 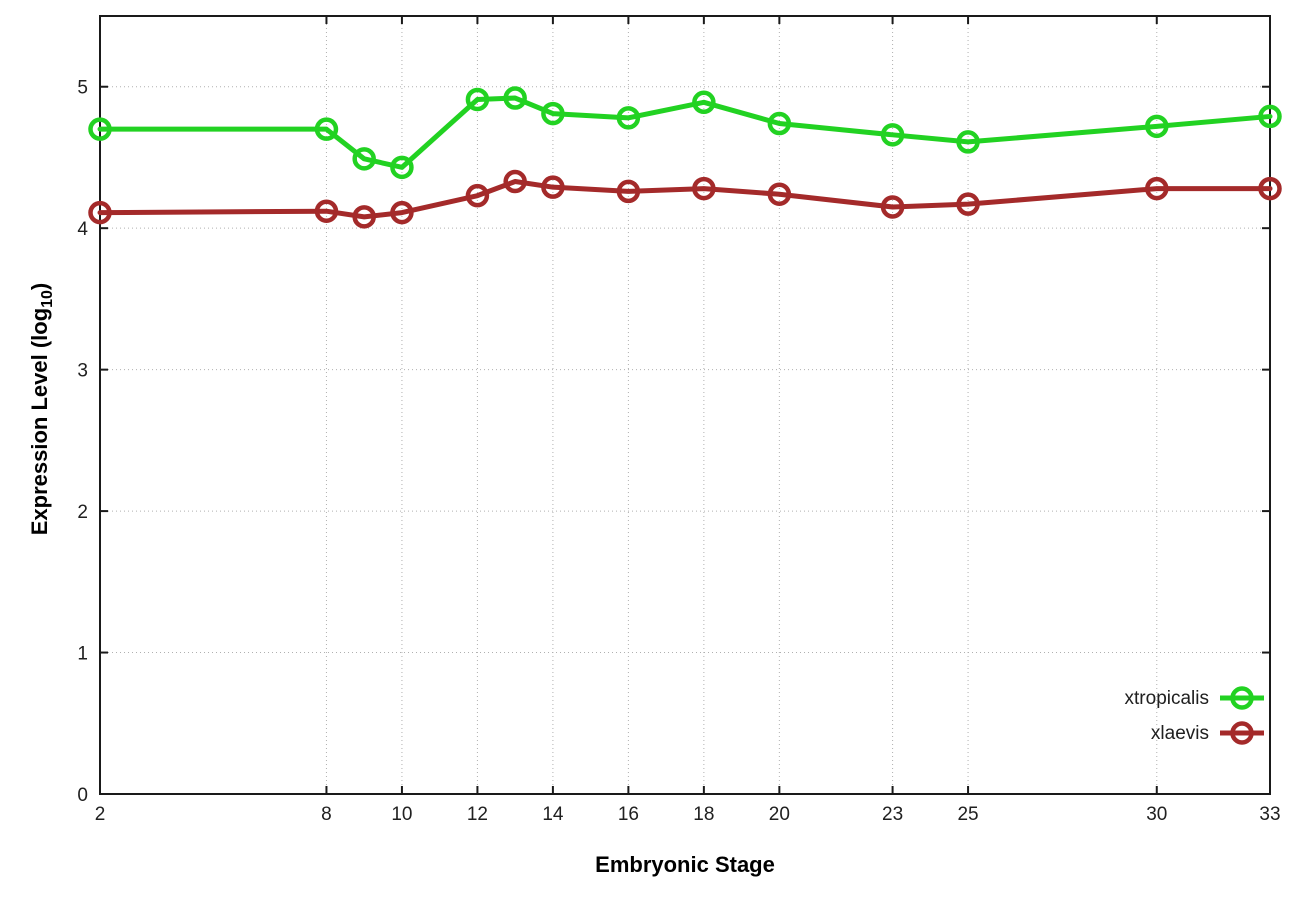 I want to click on legend-item-xlaevis: xlaevis, so click(x=1208, y=733).